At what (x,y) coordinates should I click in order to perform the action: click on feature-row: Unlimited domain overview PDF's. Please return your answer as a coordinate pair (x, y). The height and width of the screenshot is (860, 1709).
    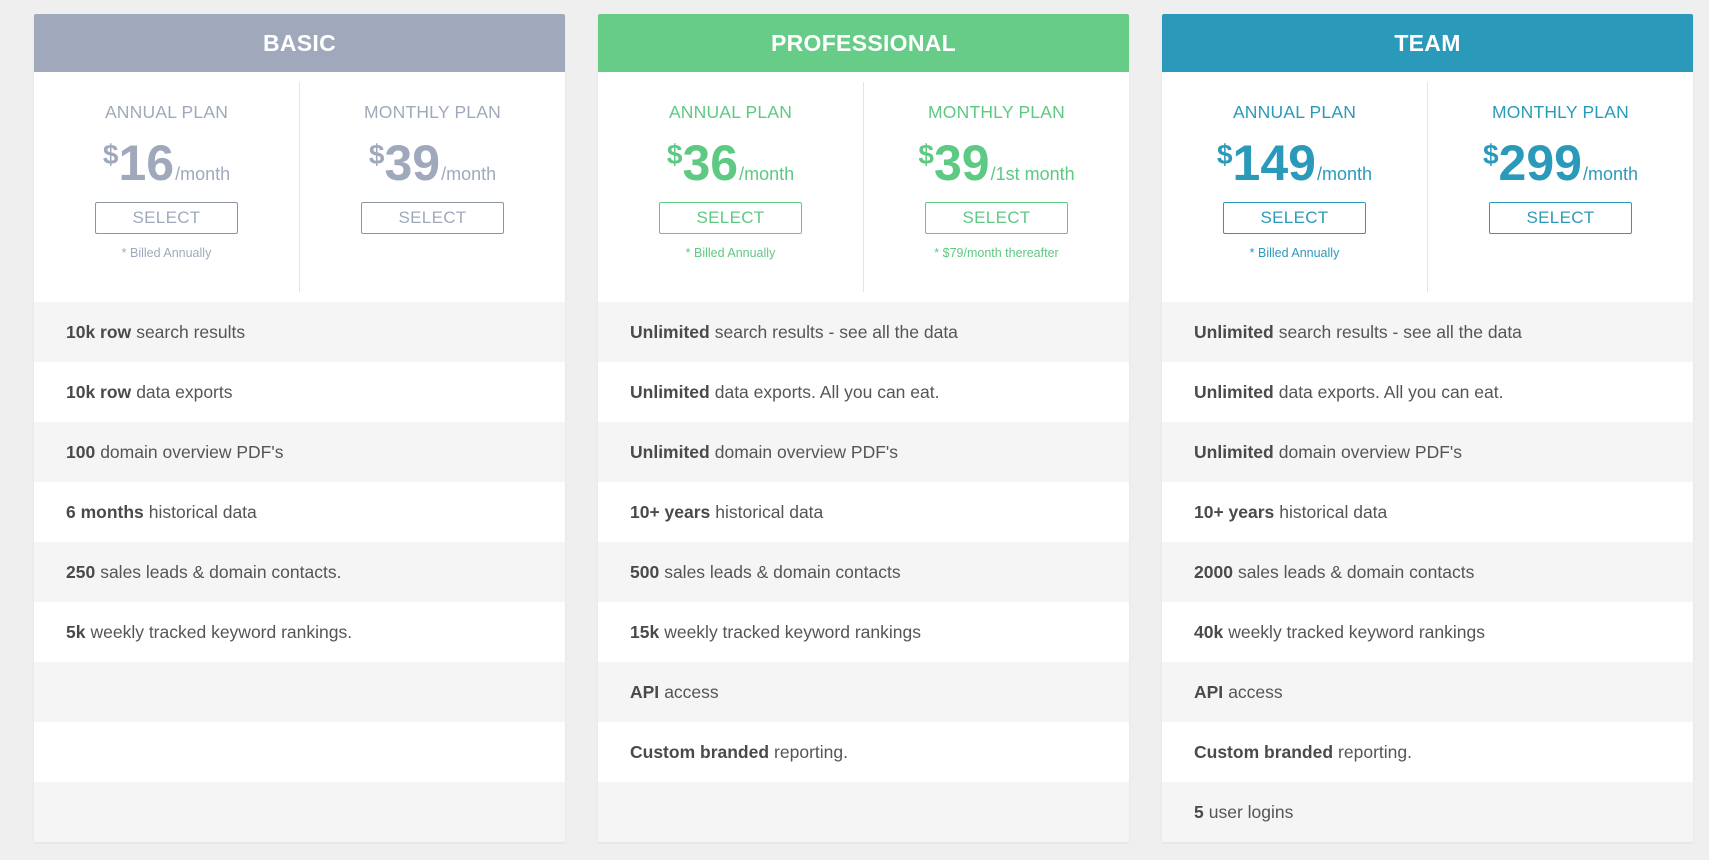
    Looking at the image, I should click on (863, 452).